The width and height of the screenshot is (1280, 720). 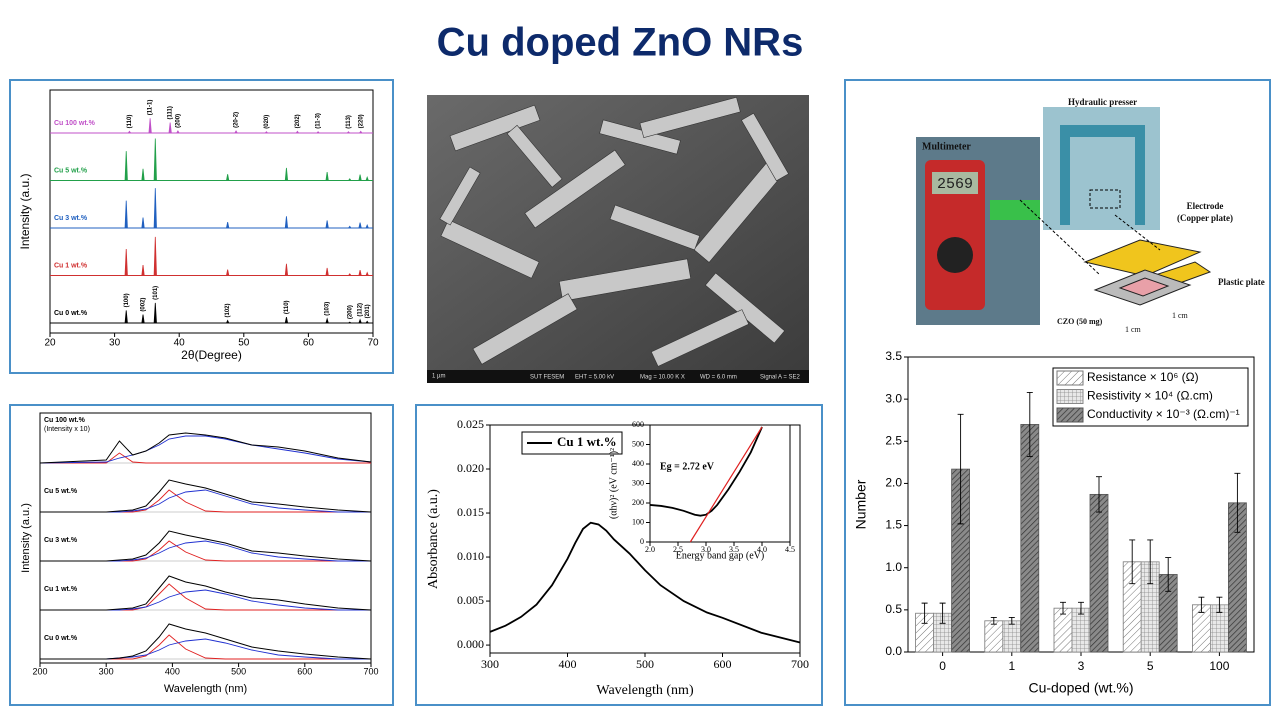 What do you see at coordinates (1102, 131) in the screenshot?
I see `presser-frame` at bounding box center [1102, 131].